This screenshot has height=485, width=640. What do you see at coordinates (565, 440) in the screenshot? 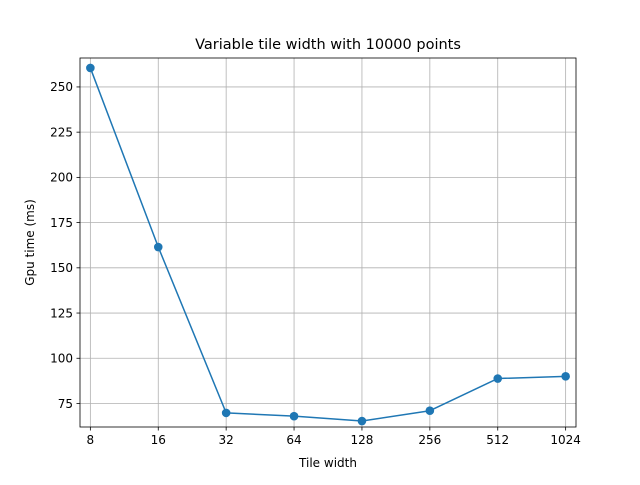
I see `x-tick-label: 1024` at bounding box center [565, 440].